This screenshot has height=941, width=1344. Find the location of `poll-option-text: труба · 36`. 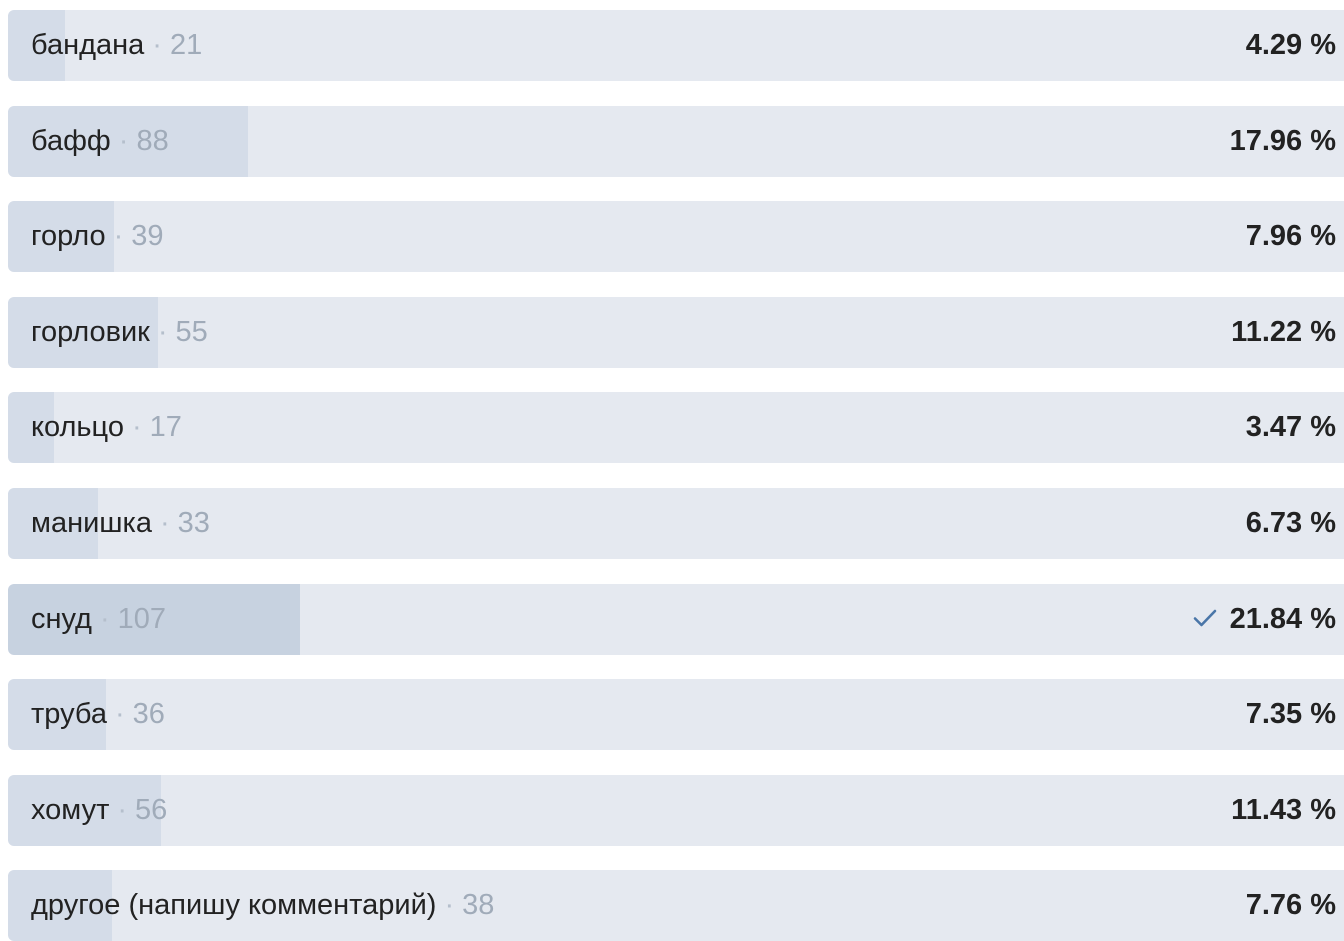

poll-option-text: труба · 36 is located at coordinates (98, 714).